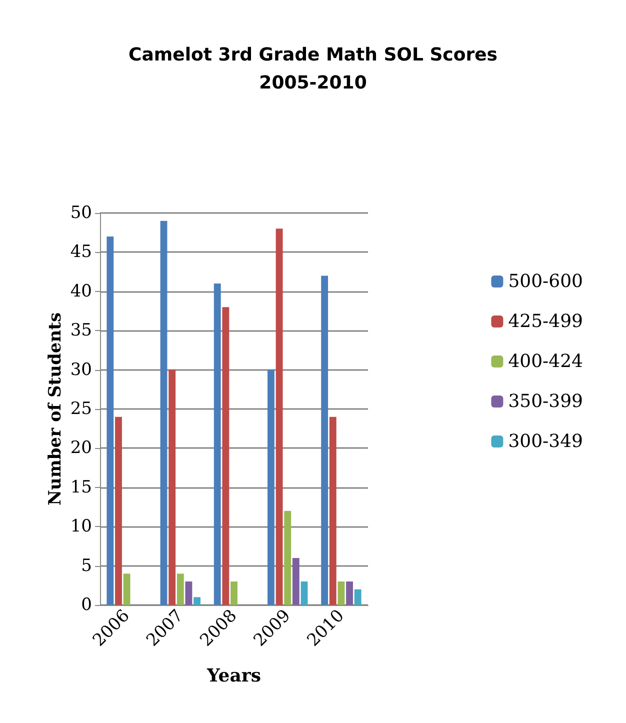  What do you see at coordinates (81, 330) in the screenshot?
I see `y-tick-label: 35` at bounding box center [81, 330].